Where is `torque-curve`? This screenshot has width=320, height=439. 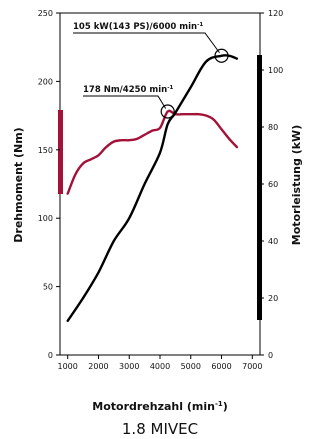 torque-curve is located at coordinates (152, 152).